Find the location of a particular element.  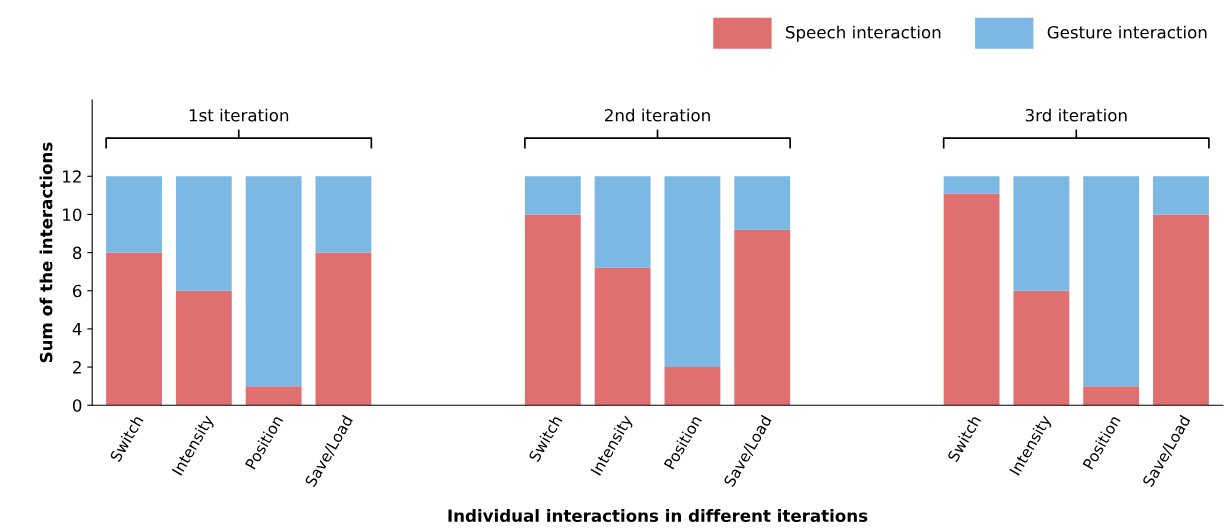

y-tick-label: 12 is located at coordinates (72, 176).